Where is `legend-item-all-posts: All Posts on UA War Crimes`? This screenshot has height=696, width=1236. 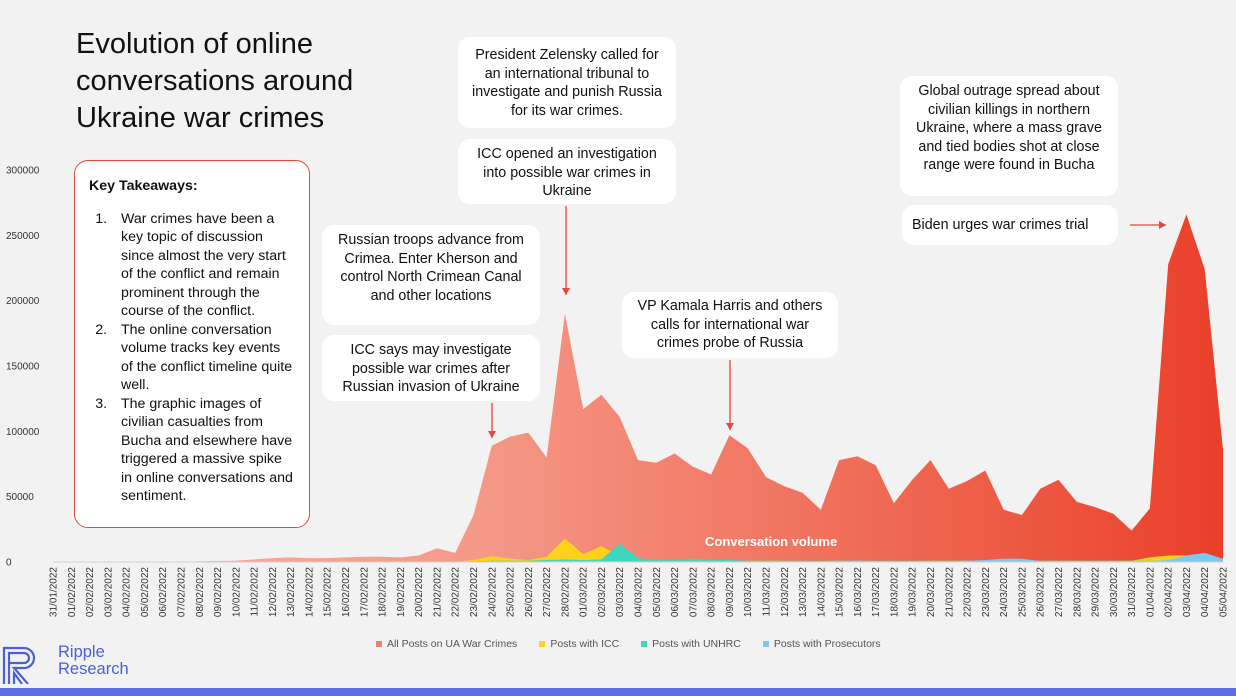
legend-item-all-posts: All Posts on UA War Crimes is located at coordinates (446, 644).